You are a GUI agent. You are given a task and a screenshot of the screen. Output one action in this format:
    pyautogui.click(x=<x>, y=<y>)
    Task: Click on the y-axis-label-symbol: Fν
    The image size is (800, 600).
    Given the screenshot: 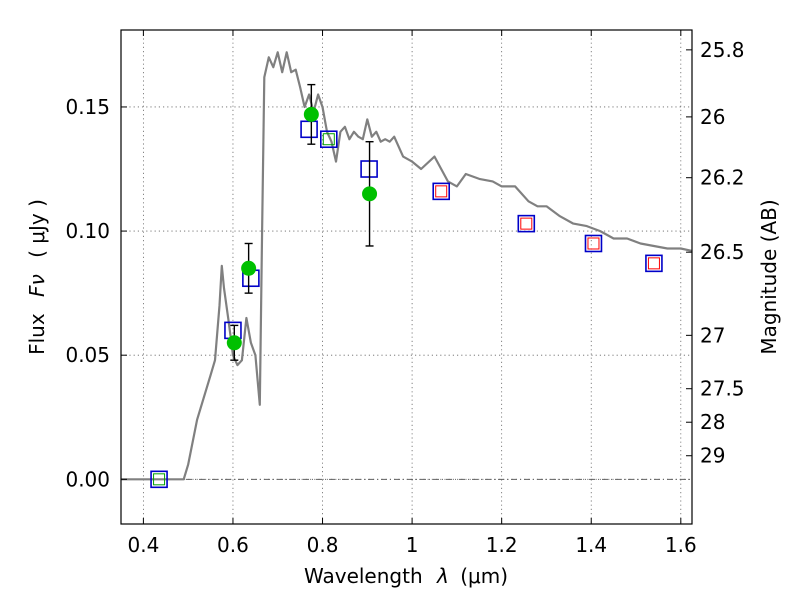 What is the action you would take?
    pyautogui.click(x=37, y=285)
    